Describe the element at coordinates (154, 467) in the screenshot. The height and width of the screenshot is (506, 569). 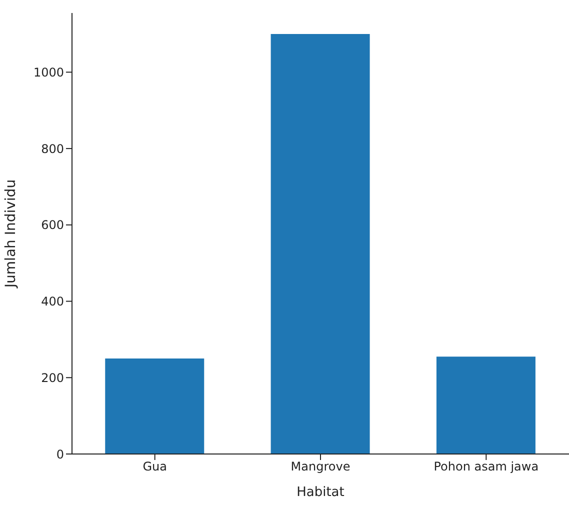
I see `x-tick-label: Gua` at that location.